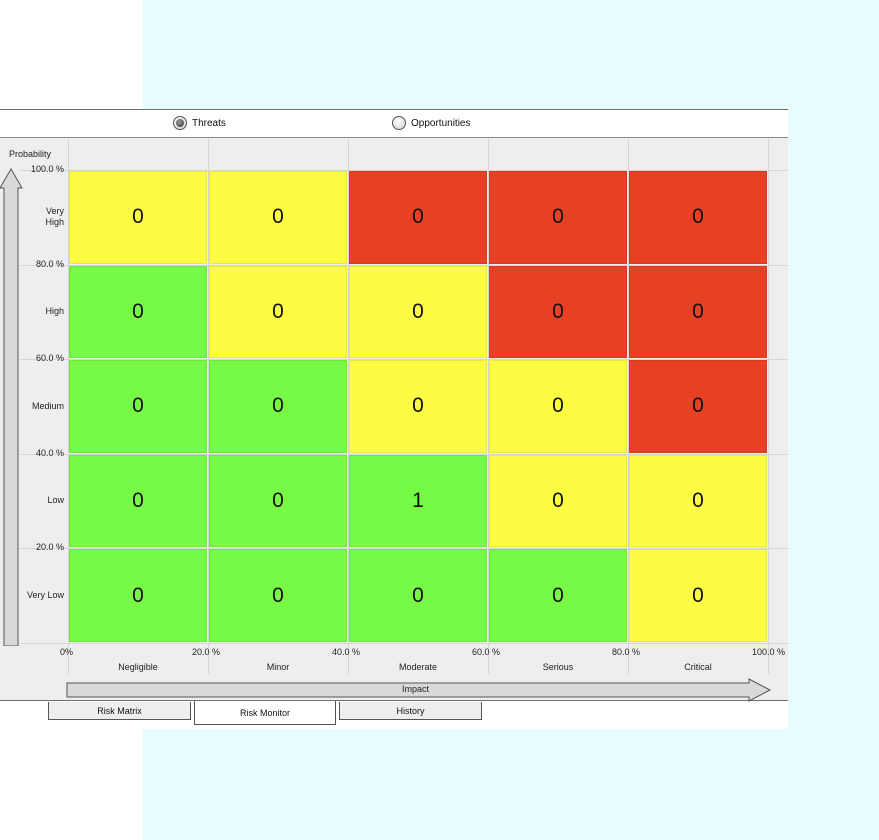  Describe the element at coordinates (49, 263) in the screenshot. I see `y-tick-label: 80.0 %` at that location.